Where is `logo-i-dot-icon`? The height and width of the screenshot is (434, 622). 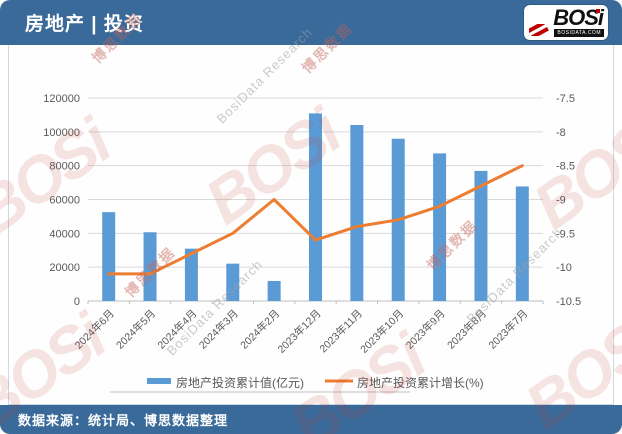
logo-i-dot-icon is located at coordinates (598, 11).